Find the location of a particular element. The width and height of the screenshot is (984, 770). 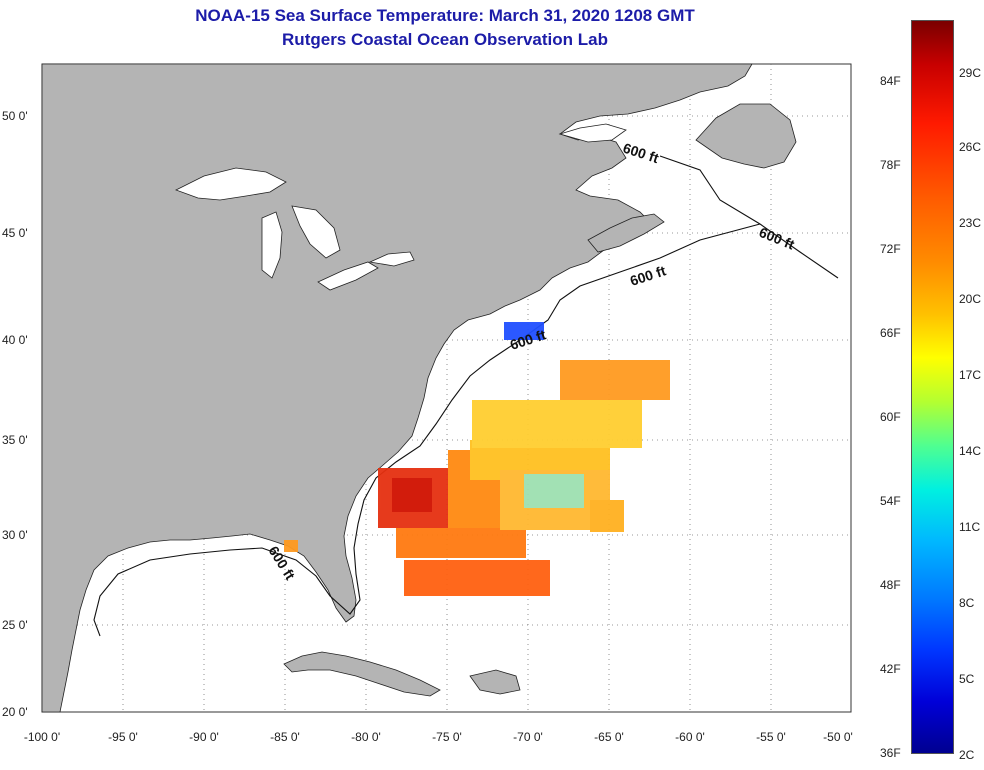

sst-data is located at coordinates (477, 459).